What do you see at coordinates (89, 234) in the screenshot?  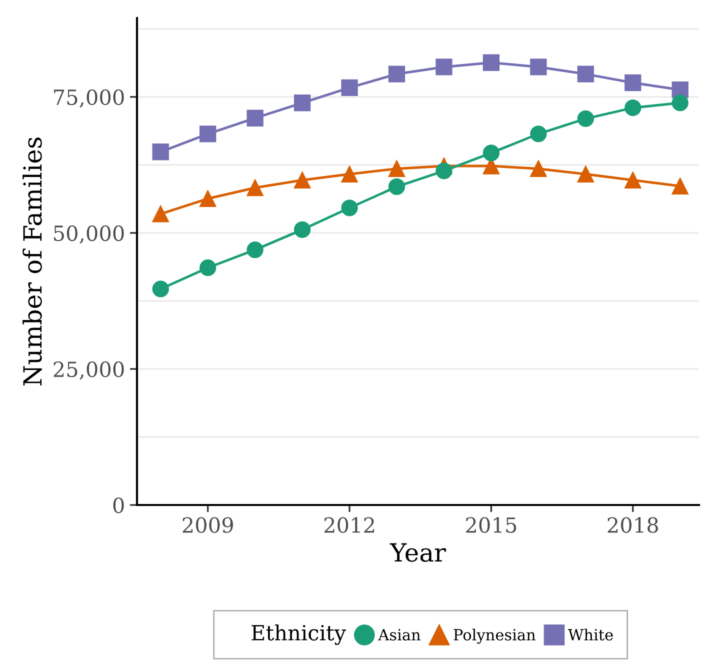 I see `y-tick-label: 50,000` at bounding box center [89, 234].